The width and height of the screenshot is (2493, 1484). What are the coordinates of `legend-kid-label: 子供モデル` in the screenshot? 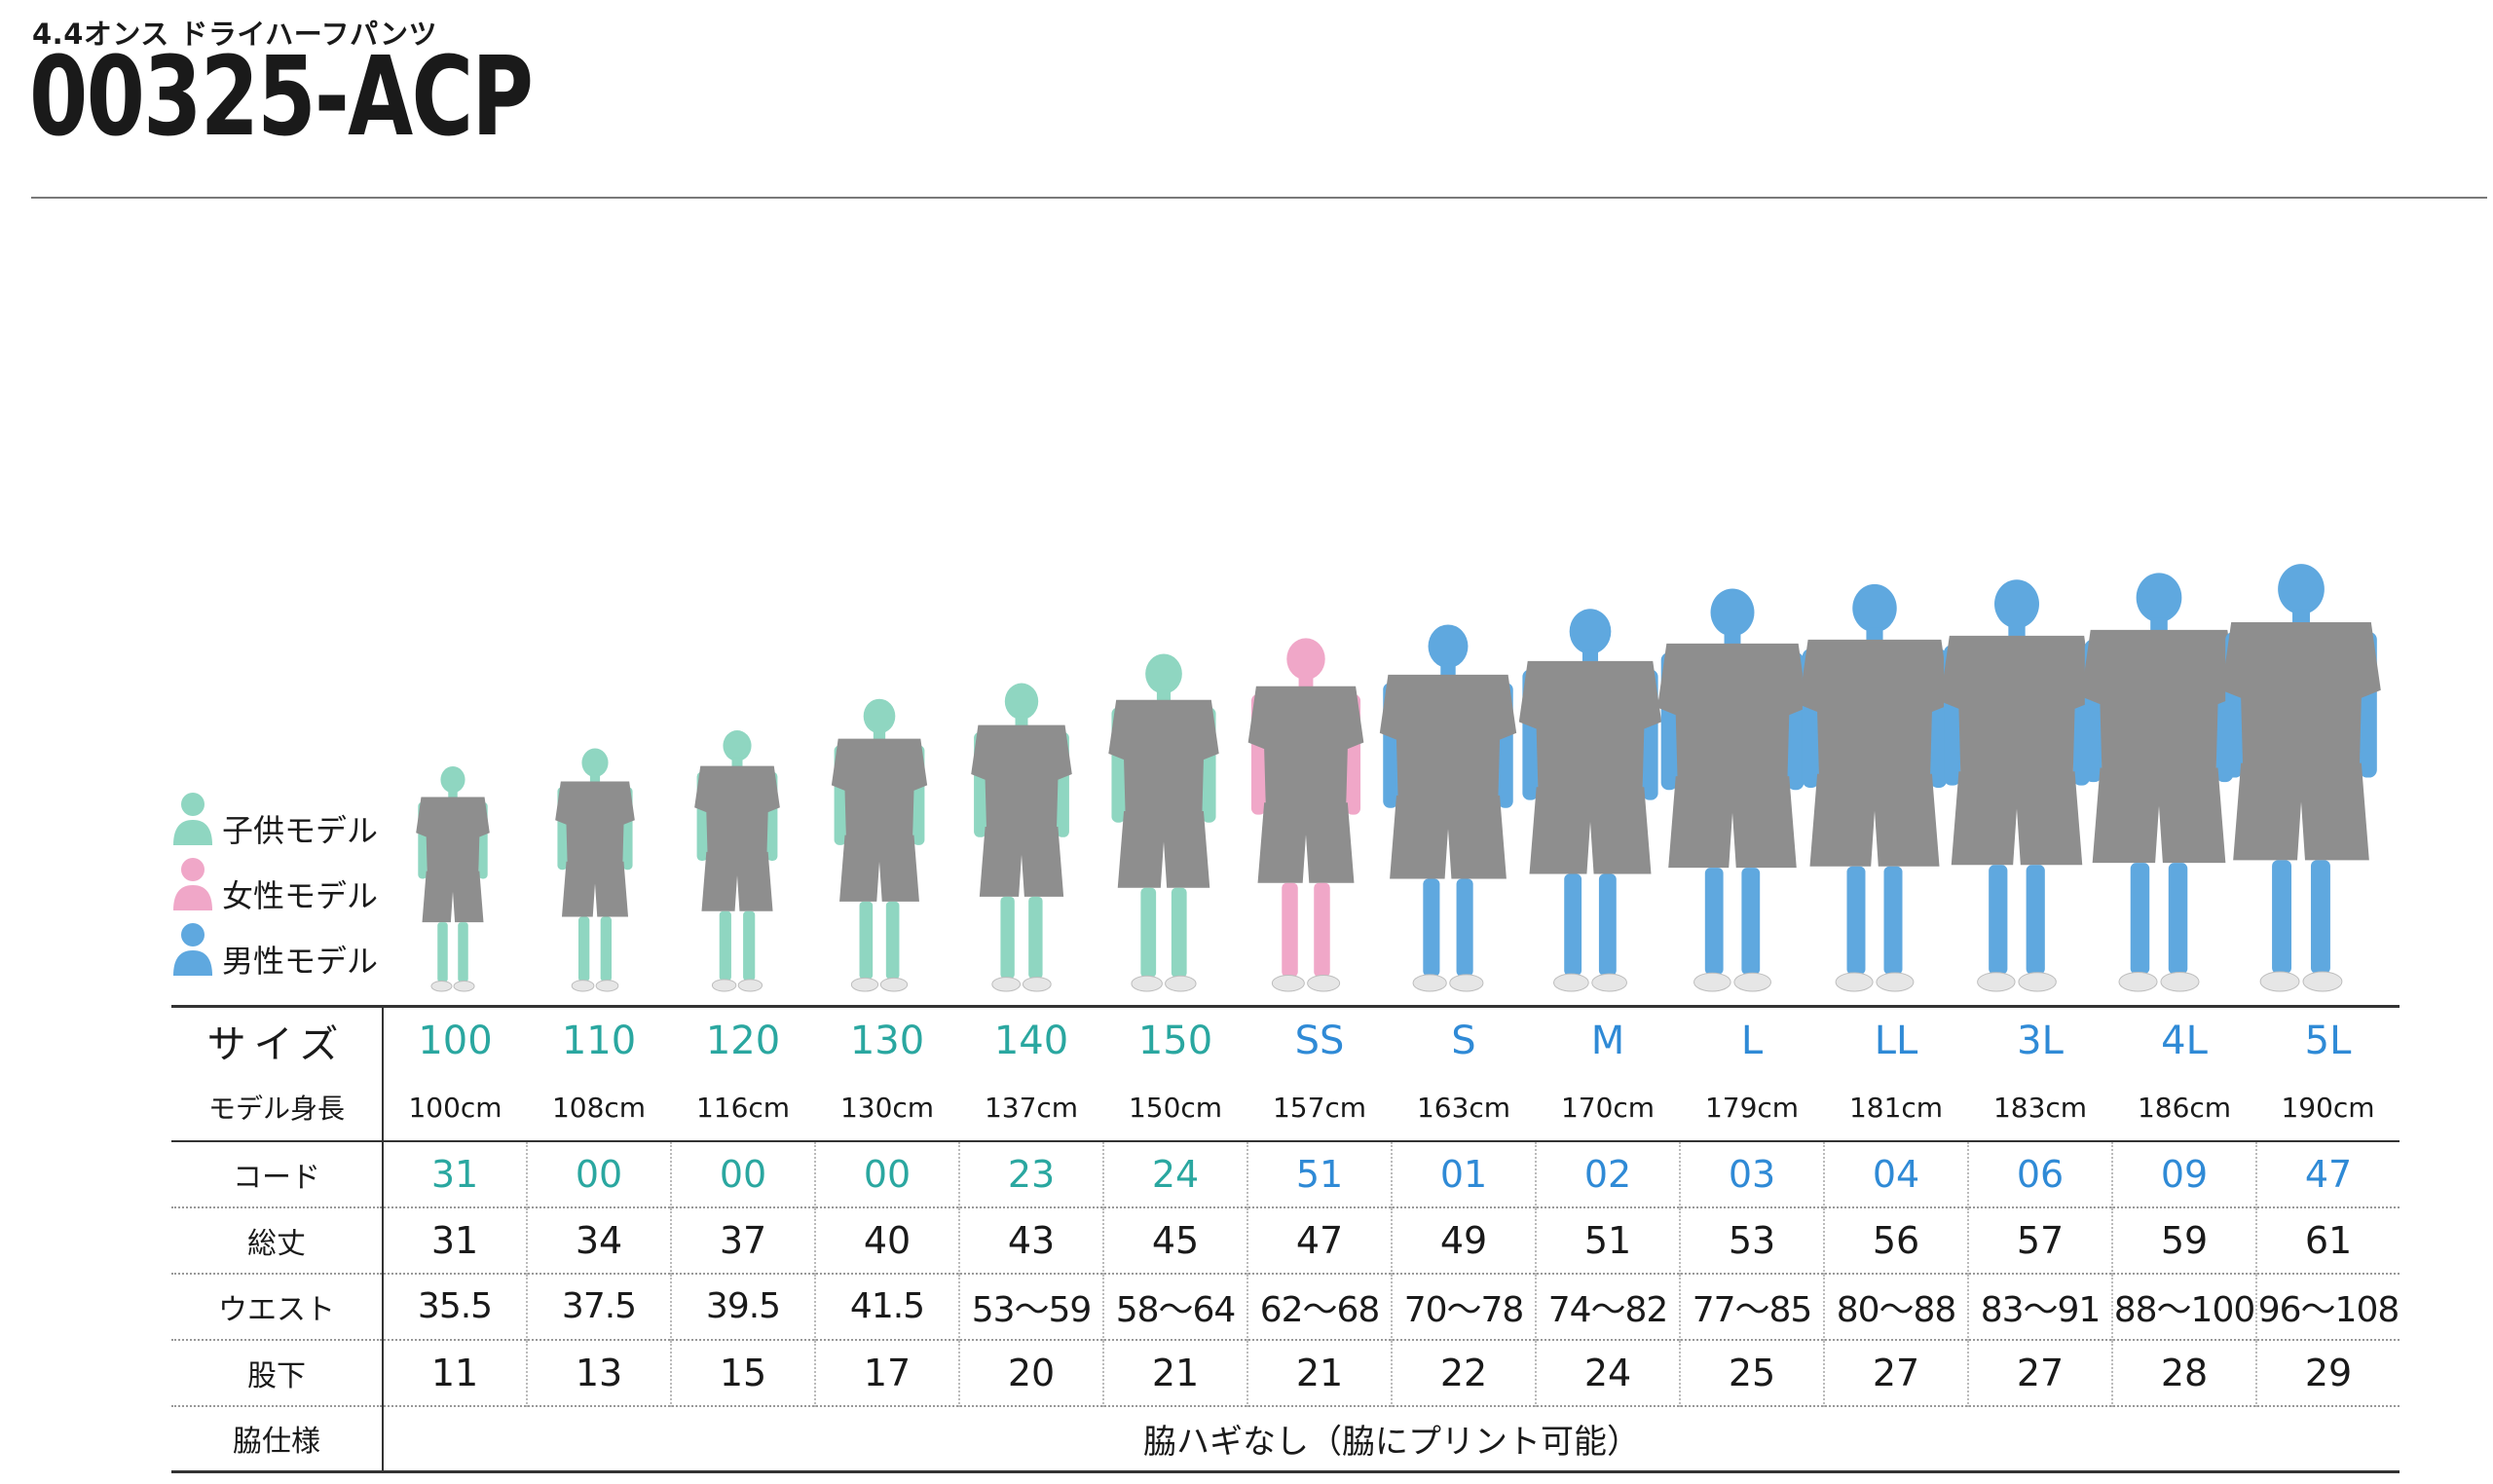 It's located at (301, 830).